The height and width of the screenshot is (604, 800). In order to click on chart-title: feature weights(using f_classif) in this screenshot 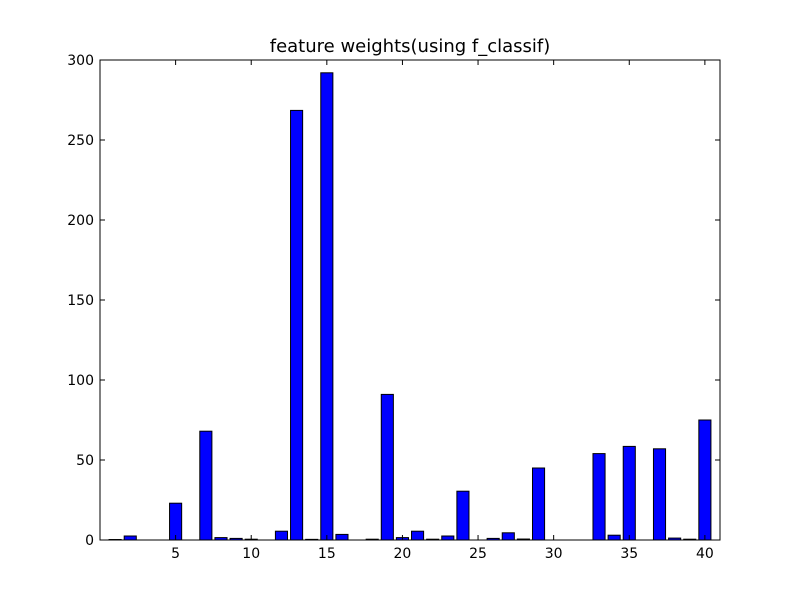, I will do `click(410, 46)`.